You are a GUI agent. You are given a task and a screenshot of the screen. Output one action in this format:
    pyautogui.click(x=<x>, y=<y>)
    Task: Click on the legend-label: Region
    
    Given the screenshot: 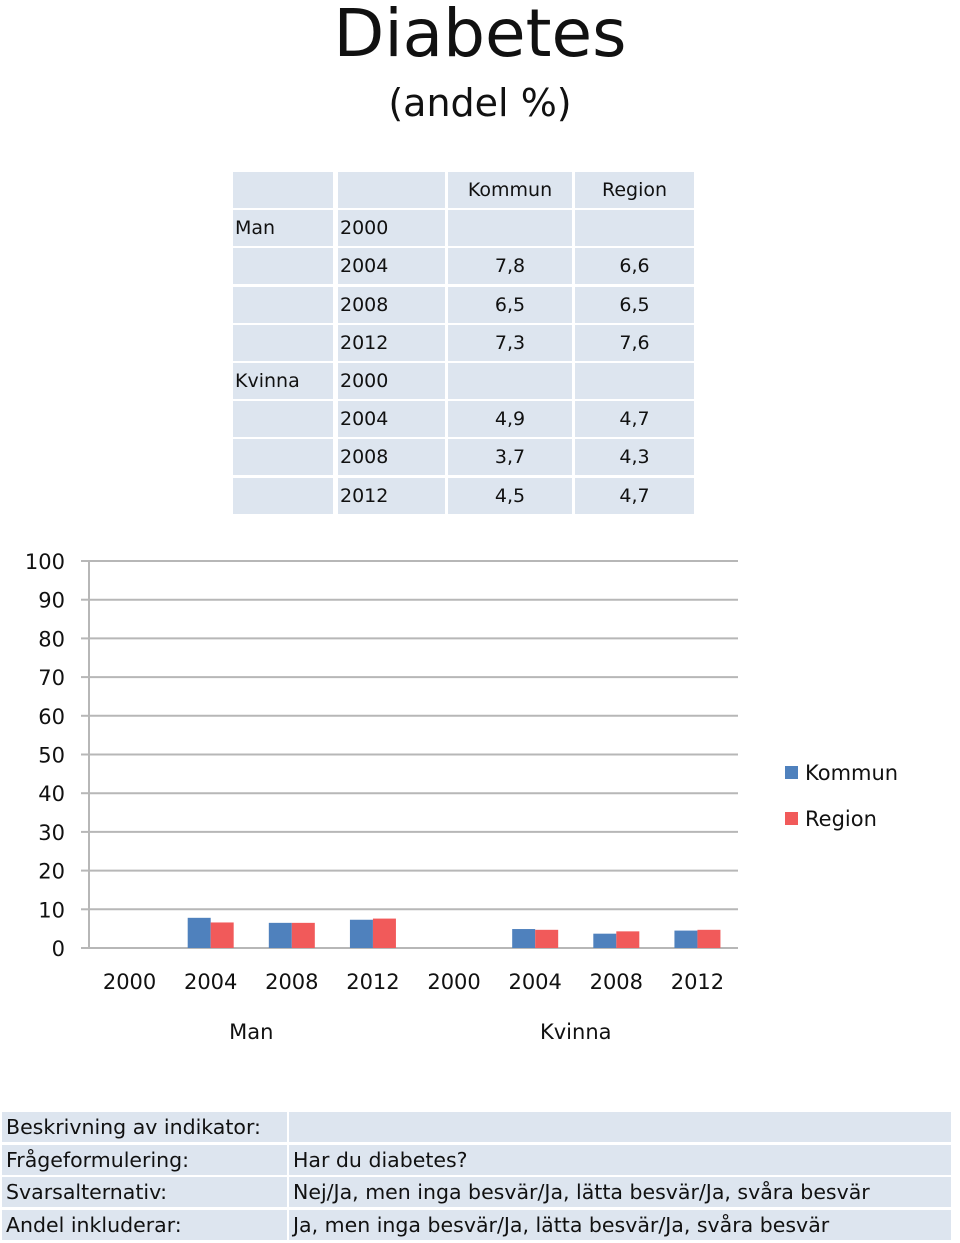 What is the action you would take?
    pyautogui.click(x=841, y=819)
    